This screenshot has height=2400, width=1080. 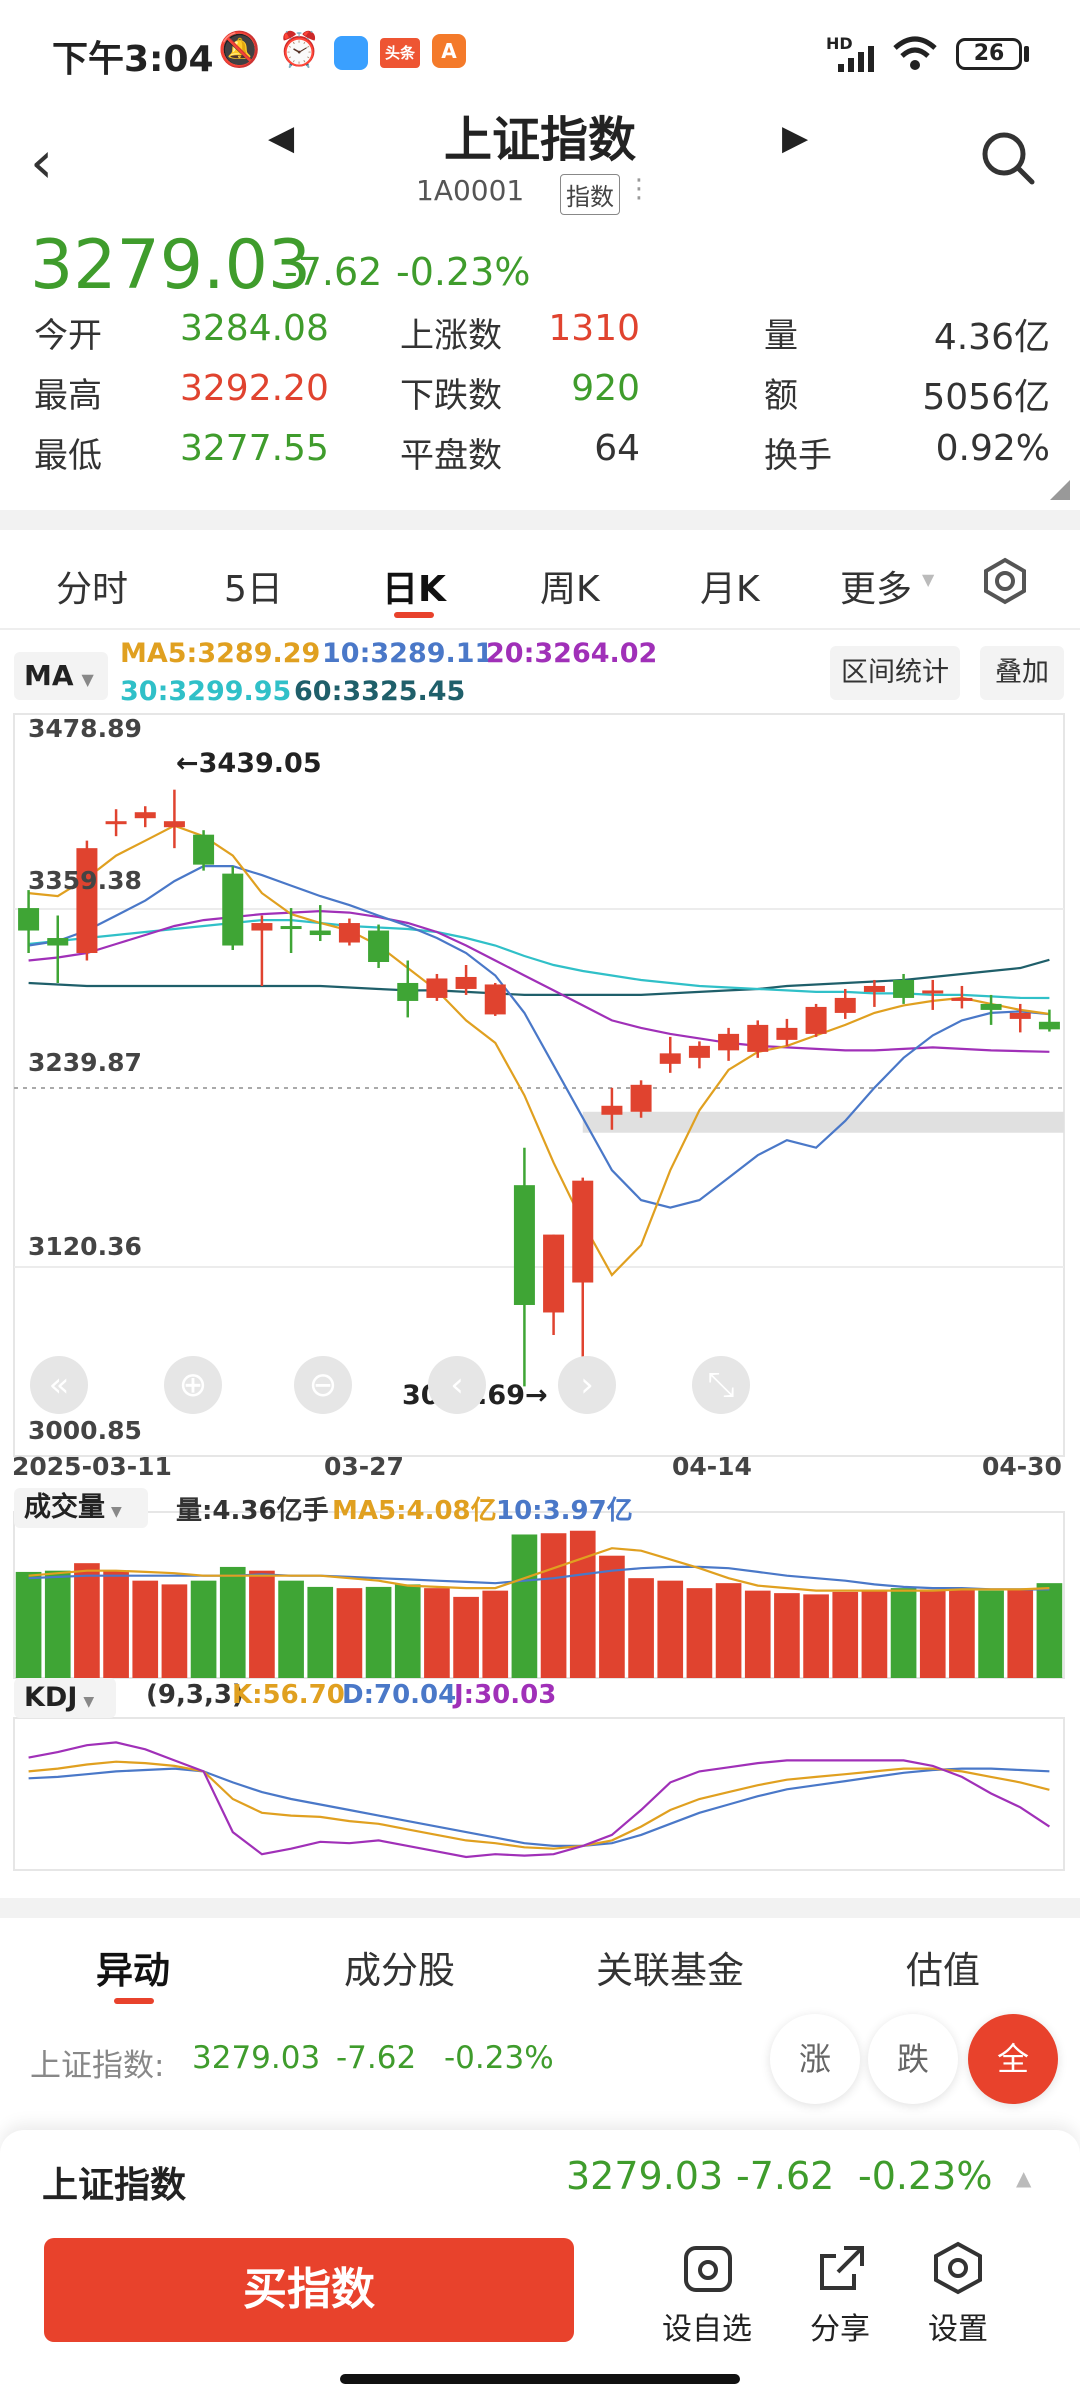 I want to click on tab-4: 月K, so click(x=730, y=589).